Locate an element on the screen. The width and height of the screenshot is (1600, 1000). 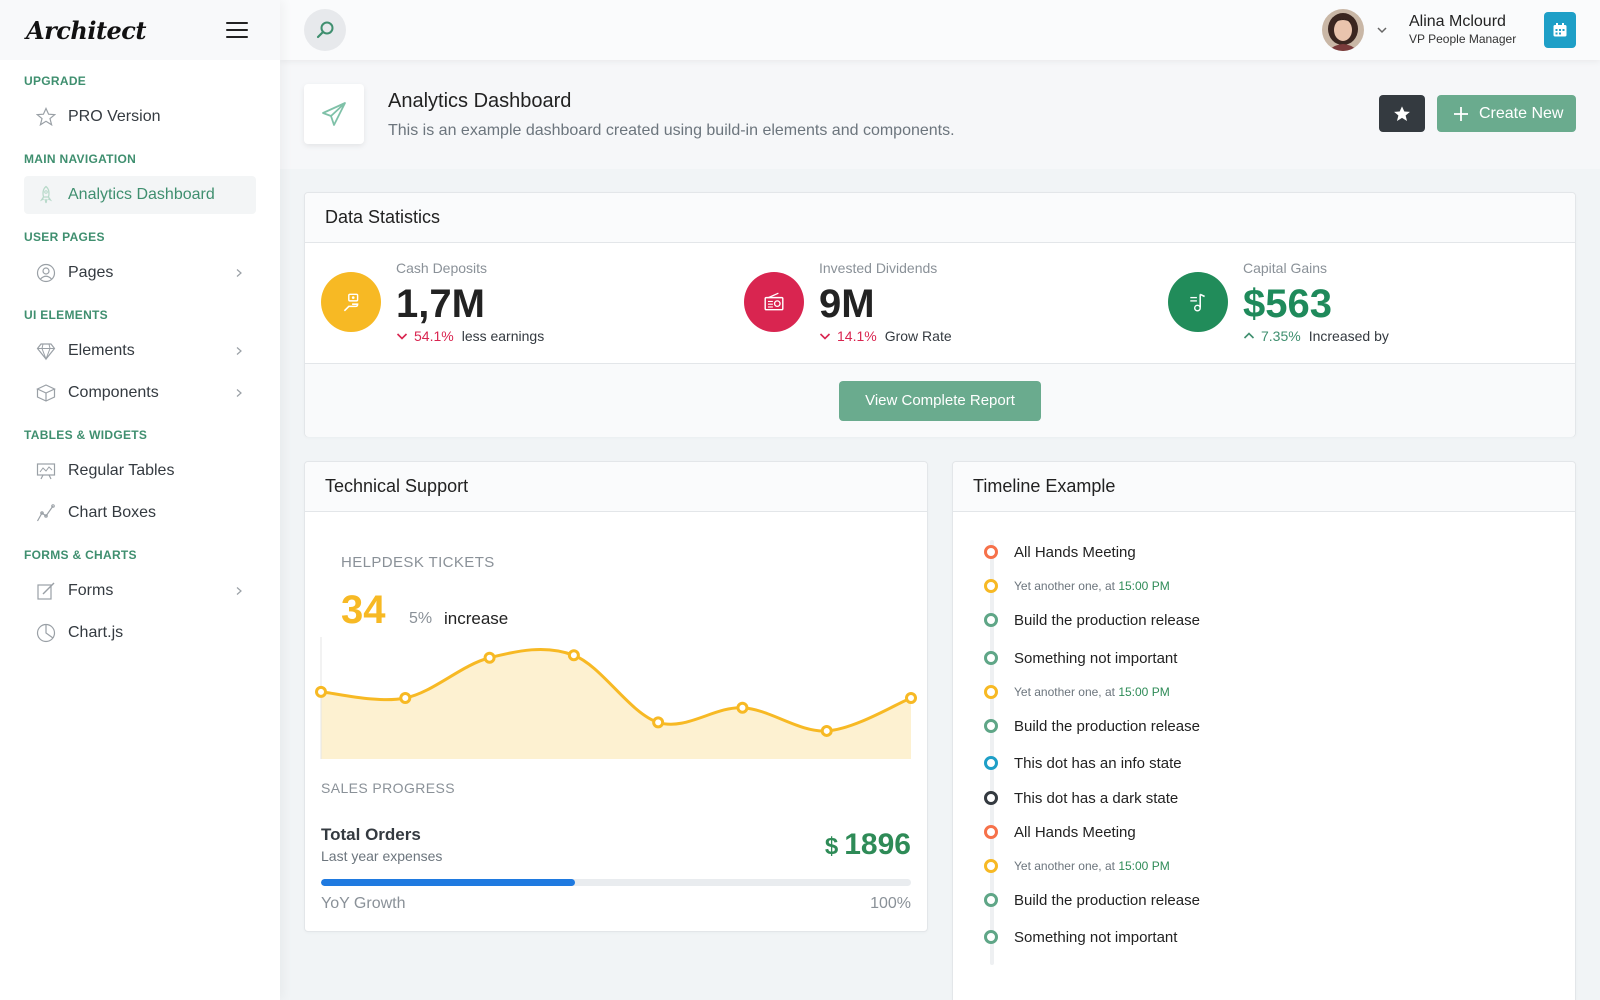
arrow-down-icon is located at coordinates (825, 336).